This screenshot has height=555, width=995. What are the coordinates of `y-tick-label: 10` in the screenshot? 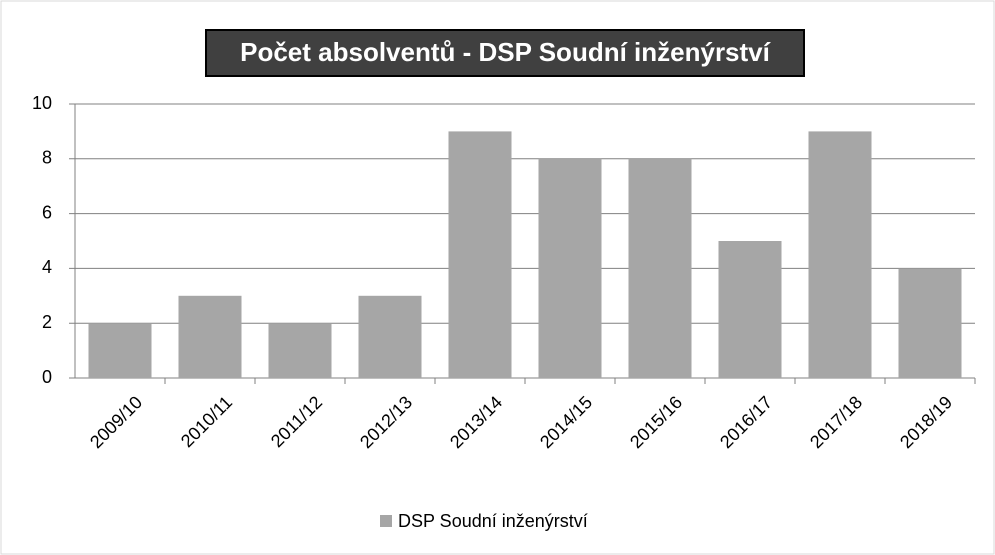 It's located at (42, 103).